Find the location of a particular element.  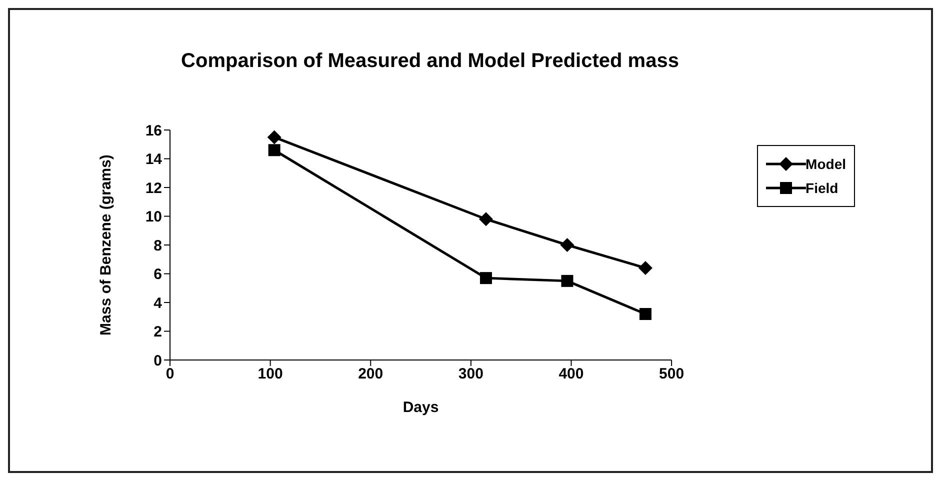

y-tick-label: 12 is located at coordinates (153, 188).